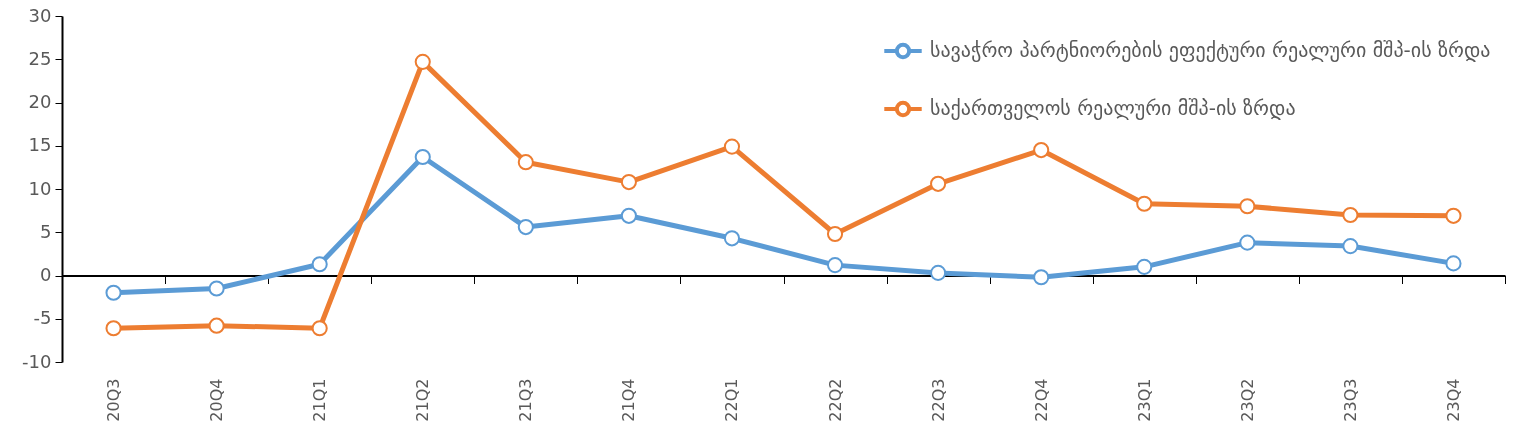 This screenshot has width=1517, height=436. Describe the element at coordinates (46, 274) in the screenshot. I see `y-tick-label: 0` at that location.